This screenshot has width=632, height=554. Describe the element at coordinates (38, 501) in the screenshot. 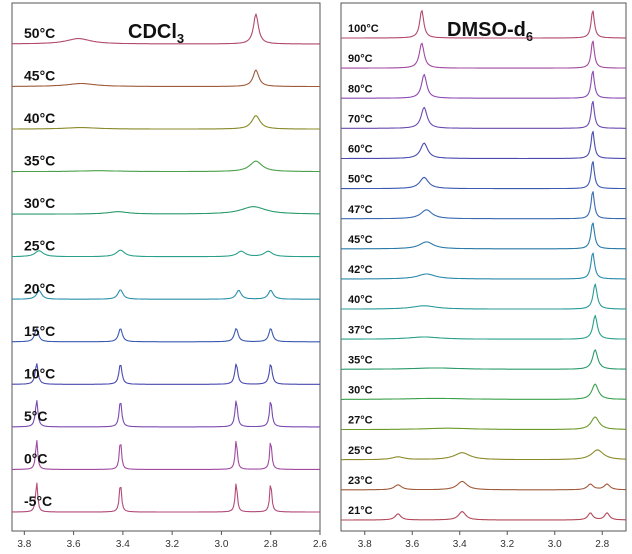

I see `temperature-label: -5°C` at that location.